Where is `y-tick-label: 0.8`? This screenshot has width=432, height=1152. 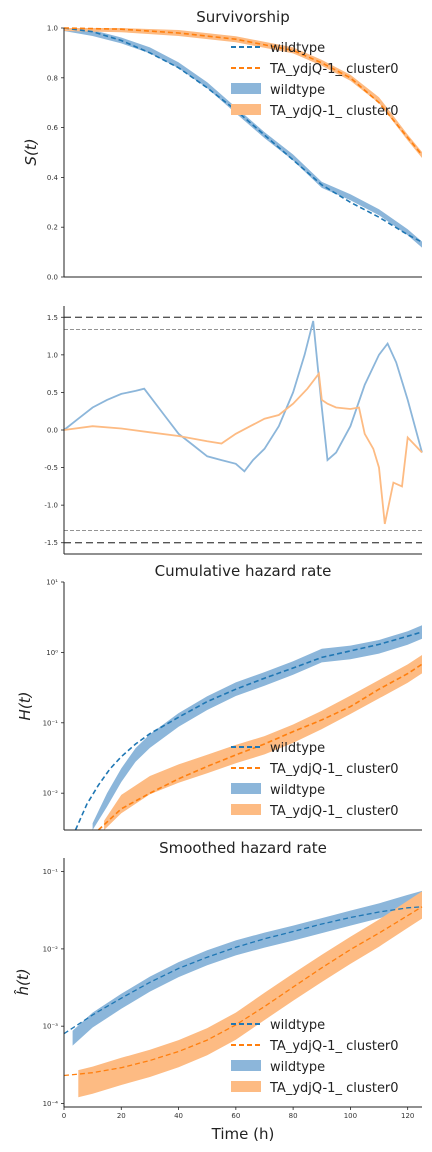 y-tick-label: 0.8 is located at coordinates (52, 78).